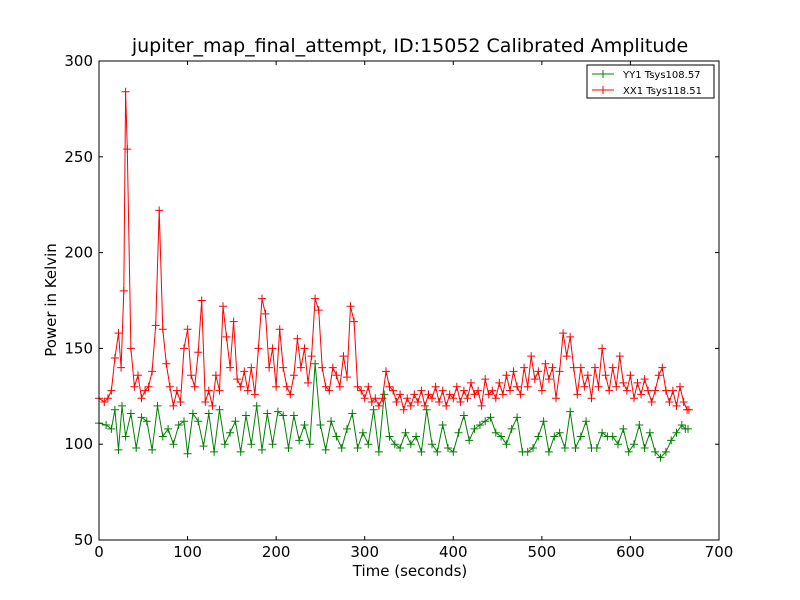 Image resolution: width=800 pixels, height=600 pixels. Describe the element at coordinates (630, 552) in the screenshot. I see `x-tick-label: 600` at that location.